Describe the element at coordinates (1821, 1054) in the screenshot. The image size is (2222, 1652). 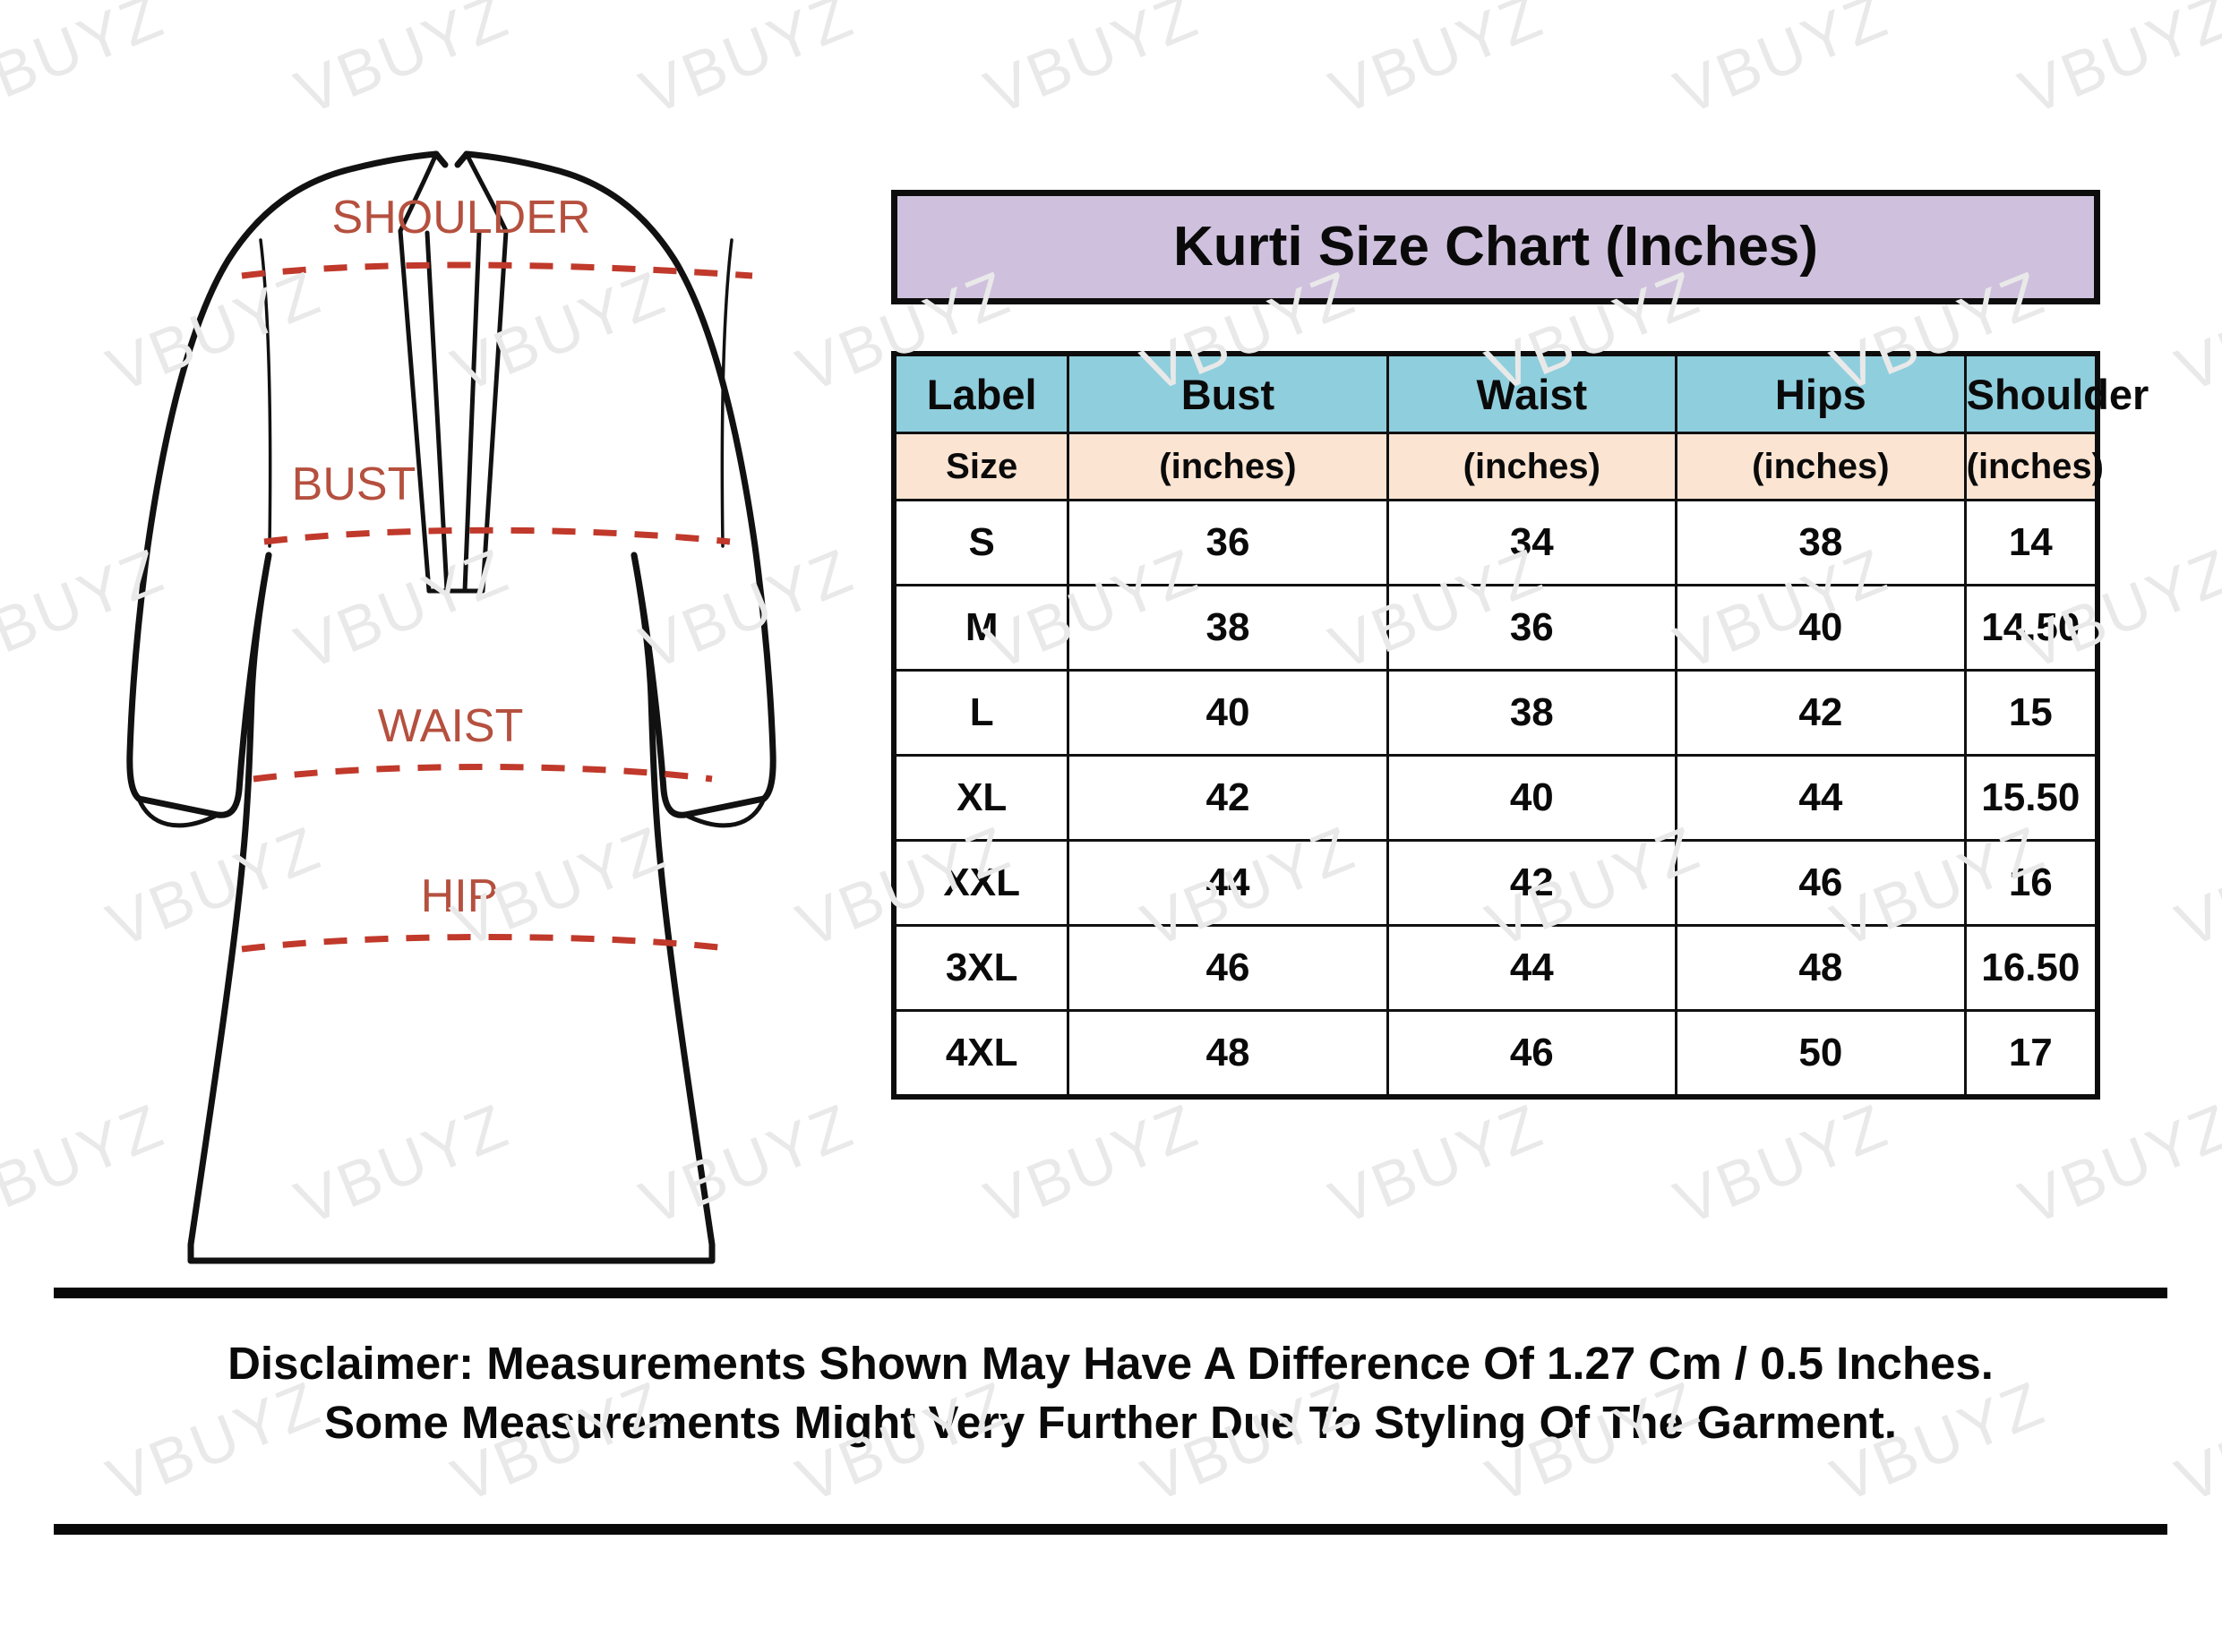
I see `cell-hips: 50` at that location.